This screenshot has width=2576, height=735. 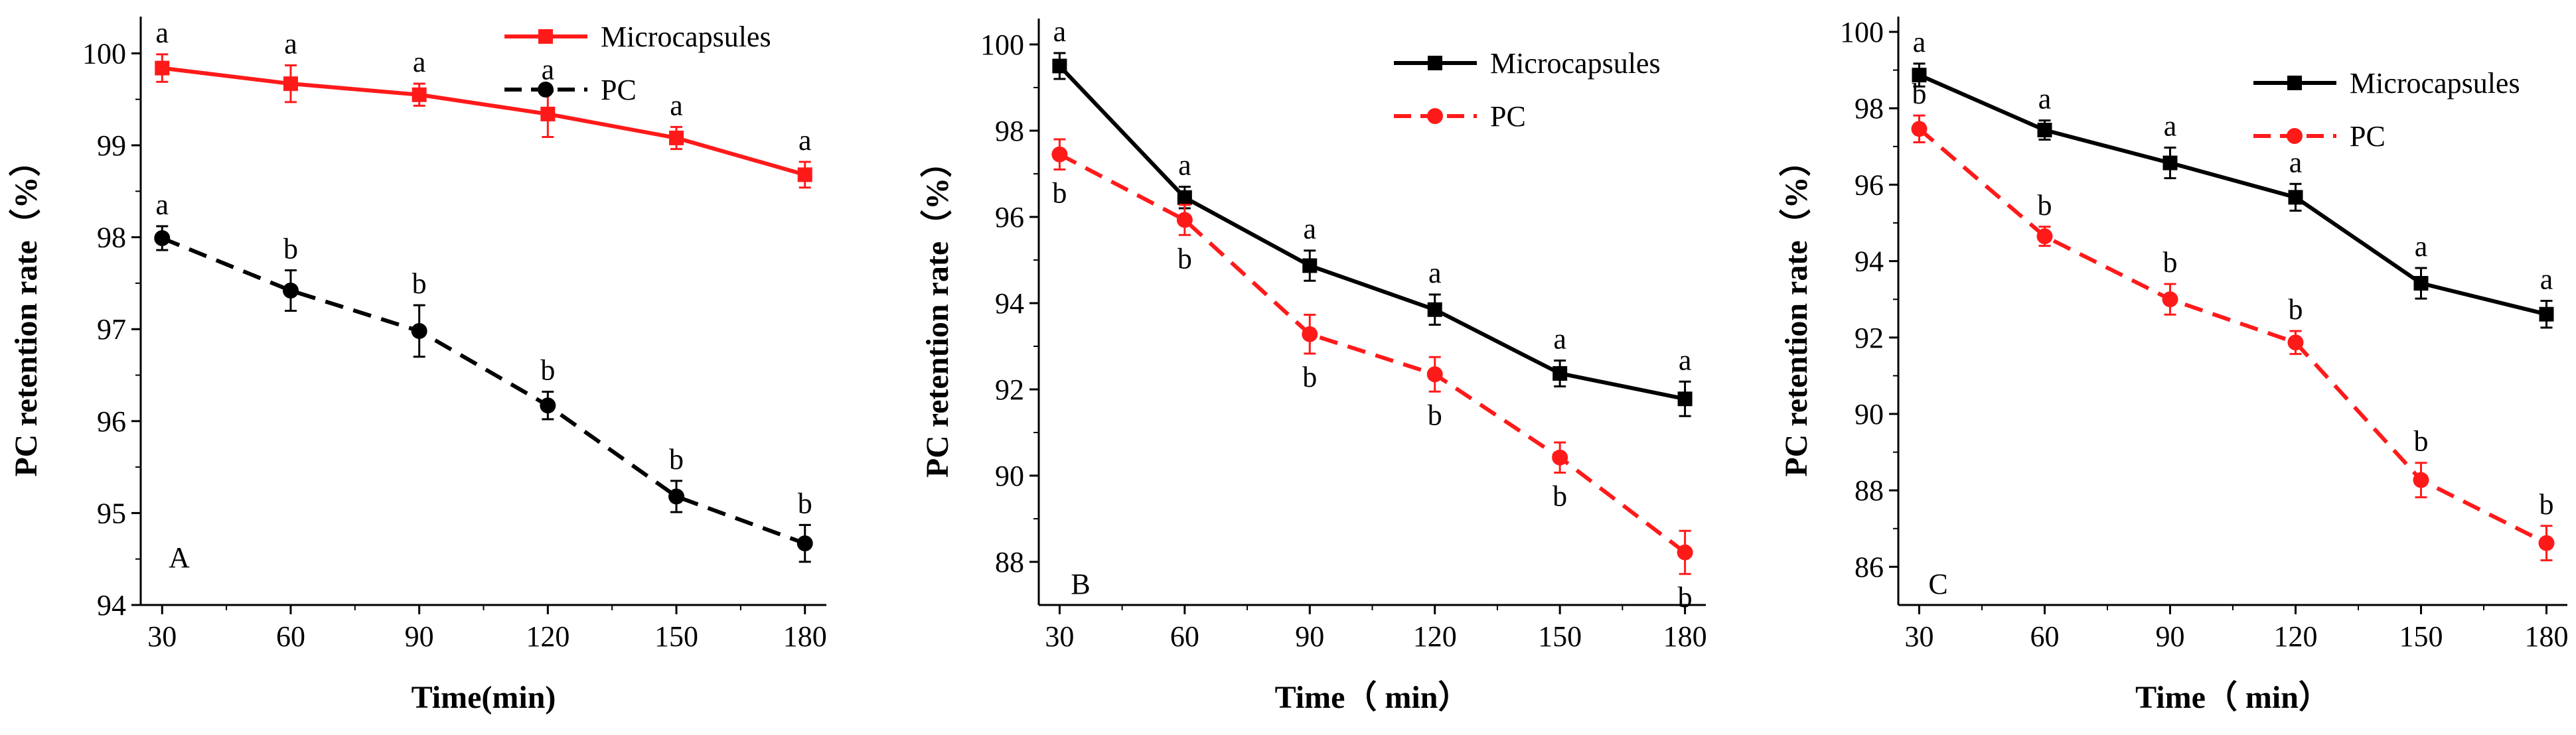 What do you see at coordinates (938, 312) in the screenshot?
I see `y-axis-label: PC retention rate（%）` at bounding box center [938, 312].